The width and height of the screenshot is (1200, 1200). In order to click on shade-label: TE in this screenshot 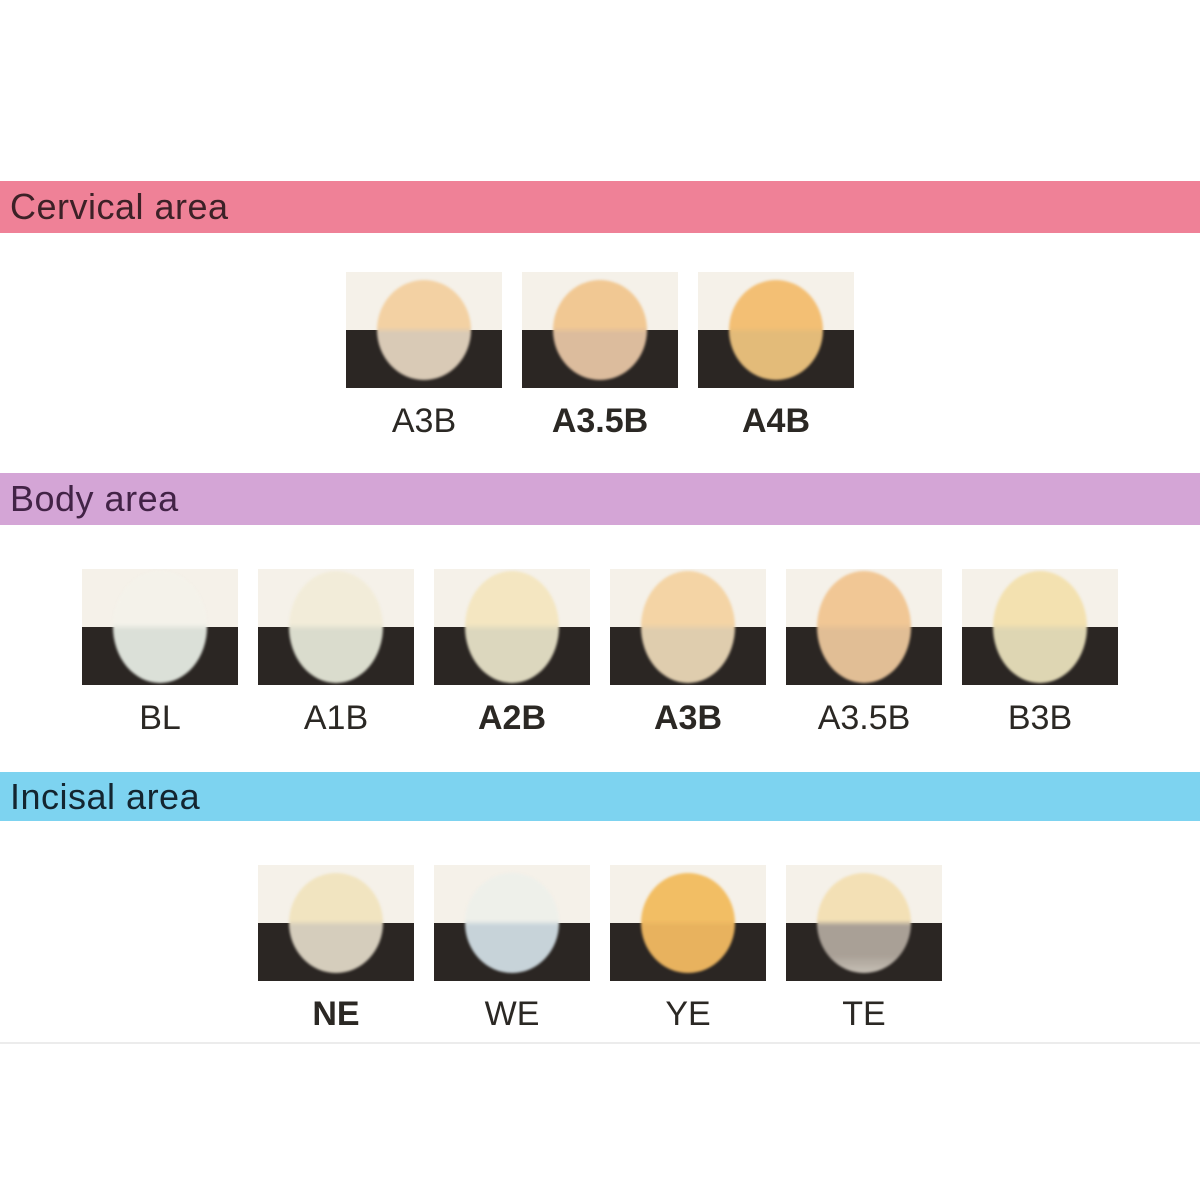, I will do `click(864, 1014)`.